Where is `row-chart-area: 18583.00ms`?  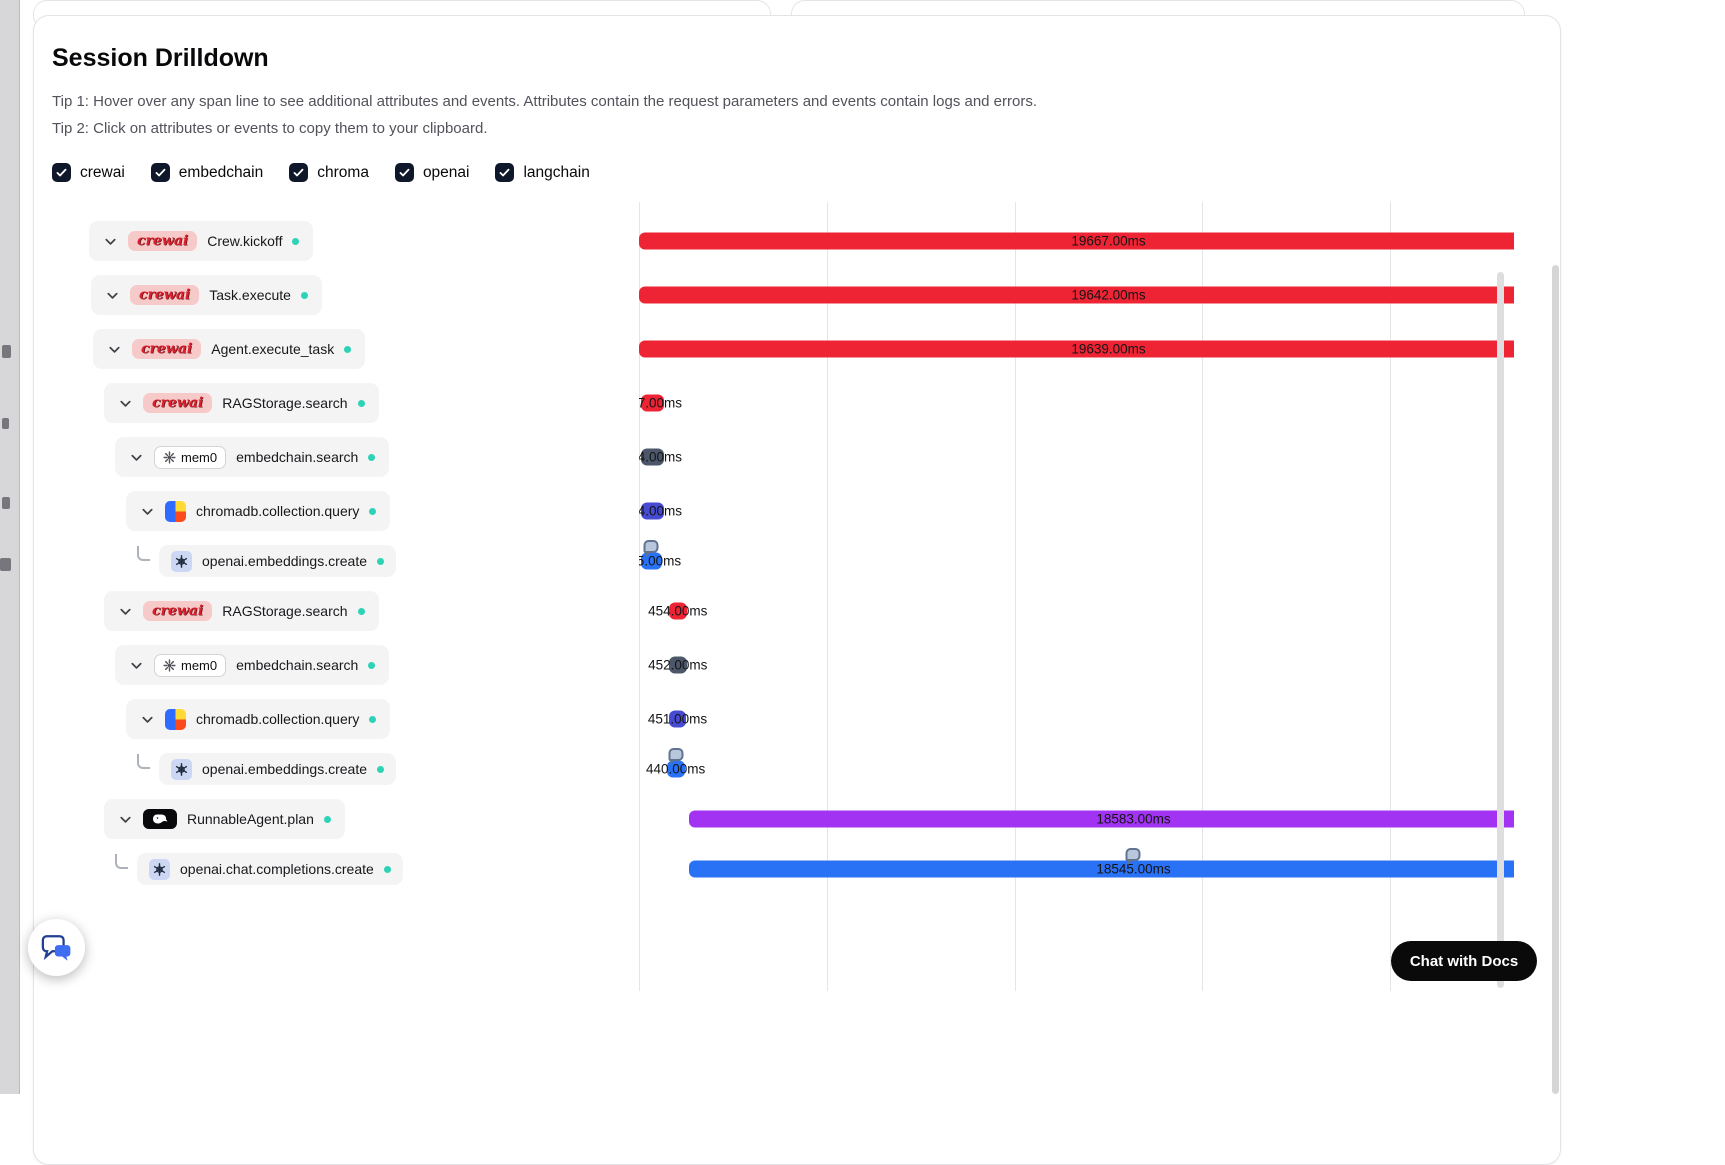 row-chart-area: 18583.00ms is located at coordinates (1076, 819).